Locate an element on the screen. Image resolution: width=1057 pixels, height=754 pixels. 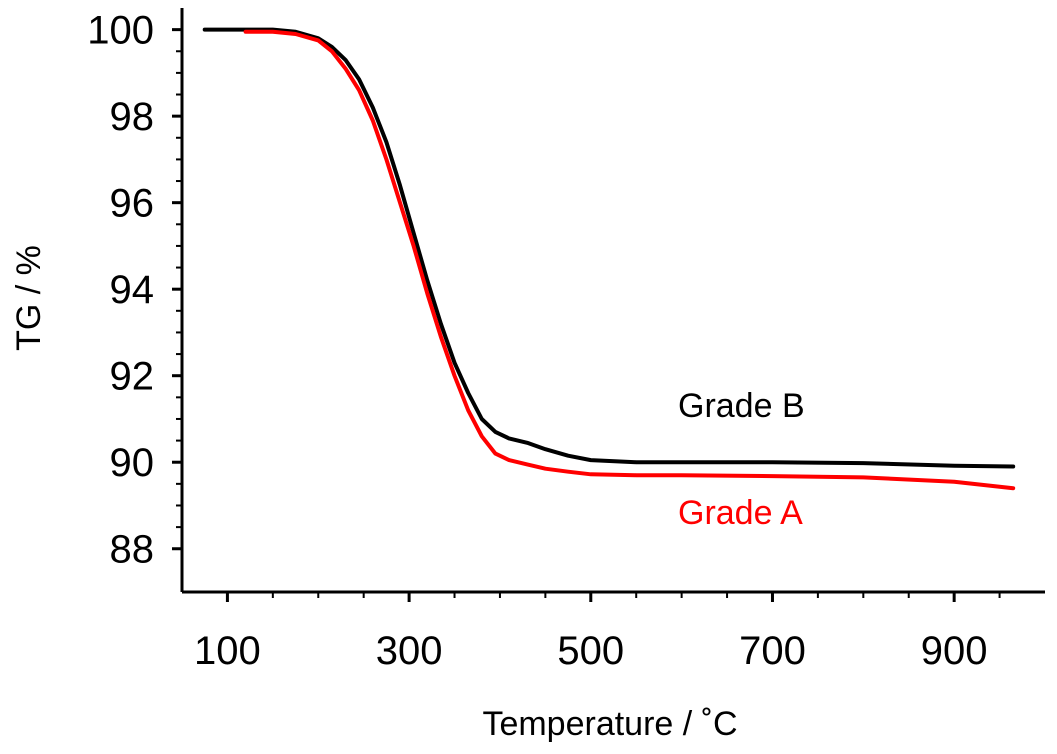
x-ticks: 100 300 500 700 900 is located at coordinates (597, 632).